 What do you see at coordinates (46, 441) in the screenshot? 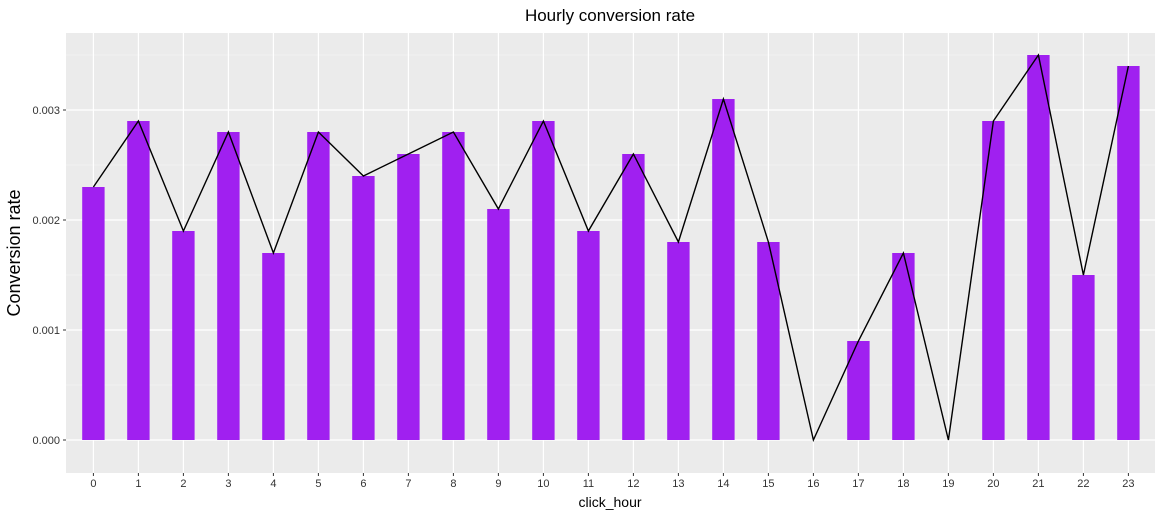
I see `y-tick-label: 0.000` at bounding box center [46, 441].